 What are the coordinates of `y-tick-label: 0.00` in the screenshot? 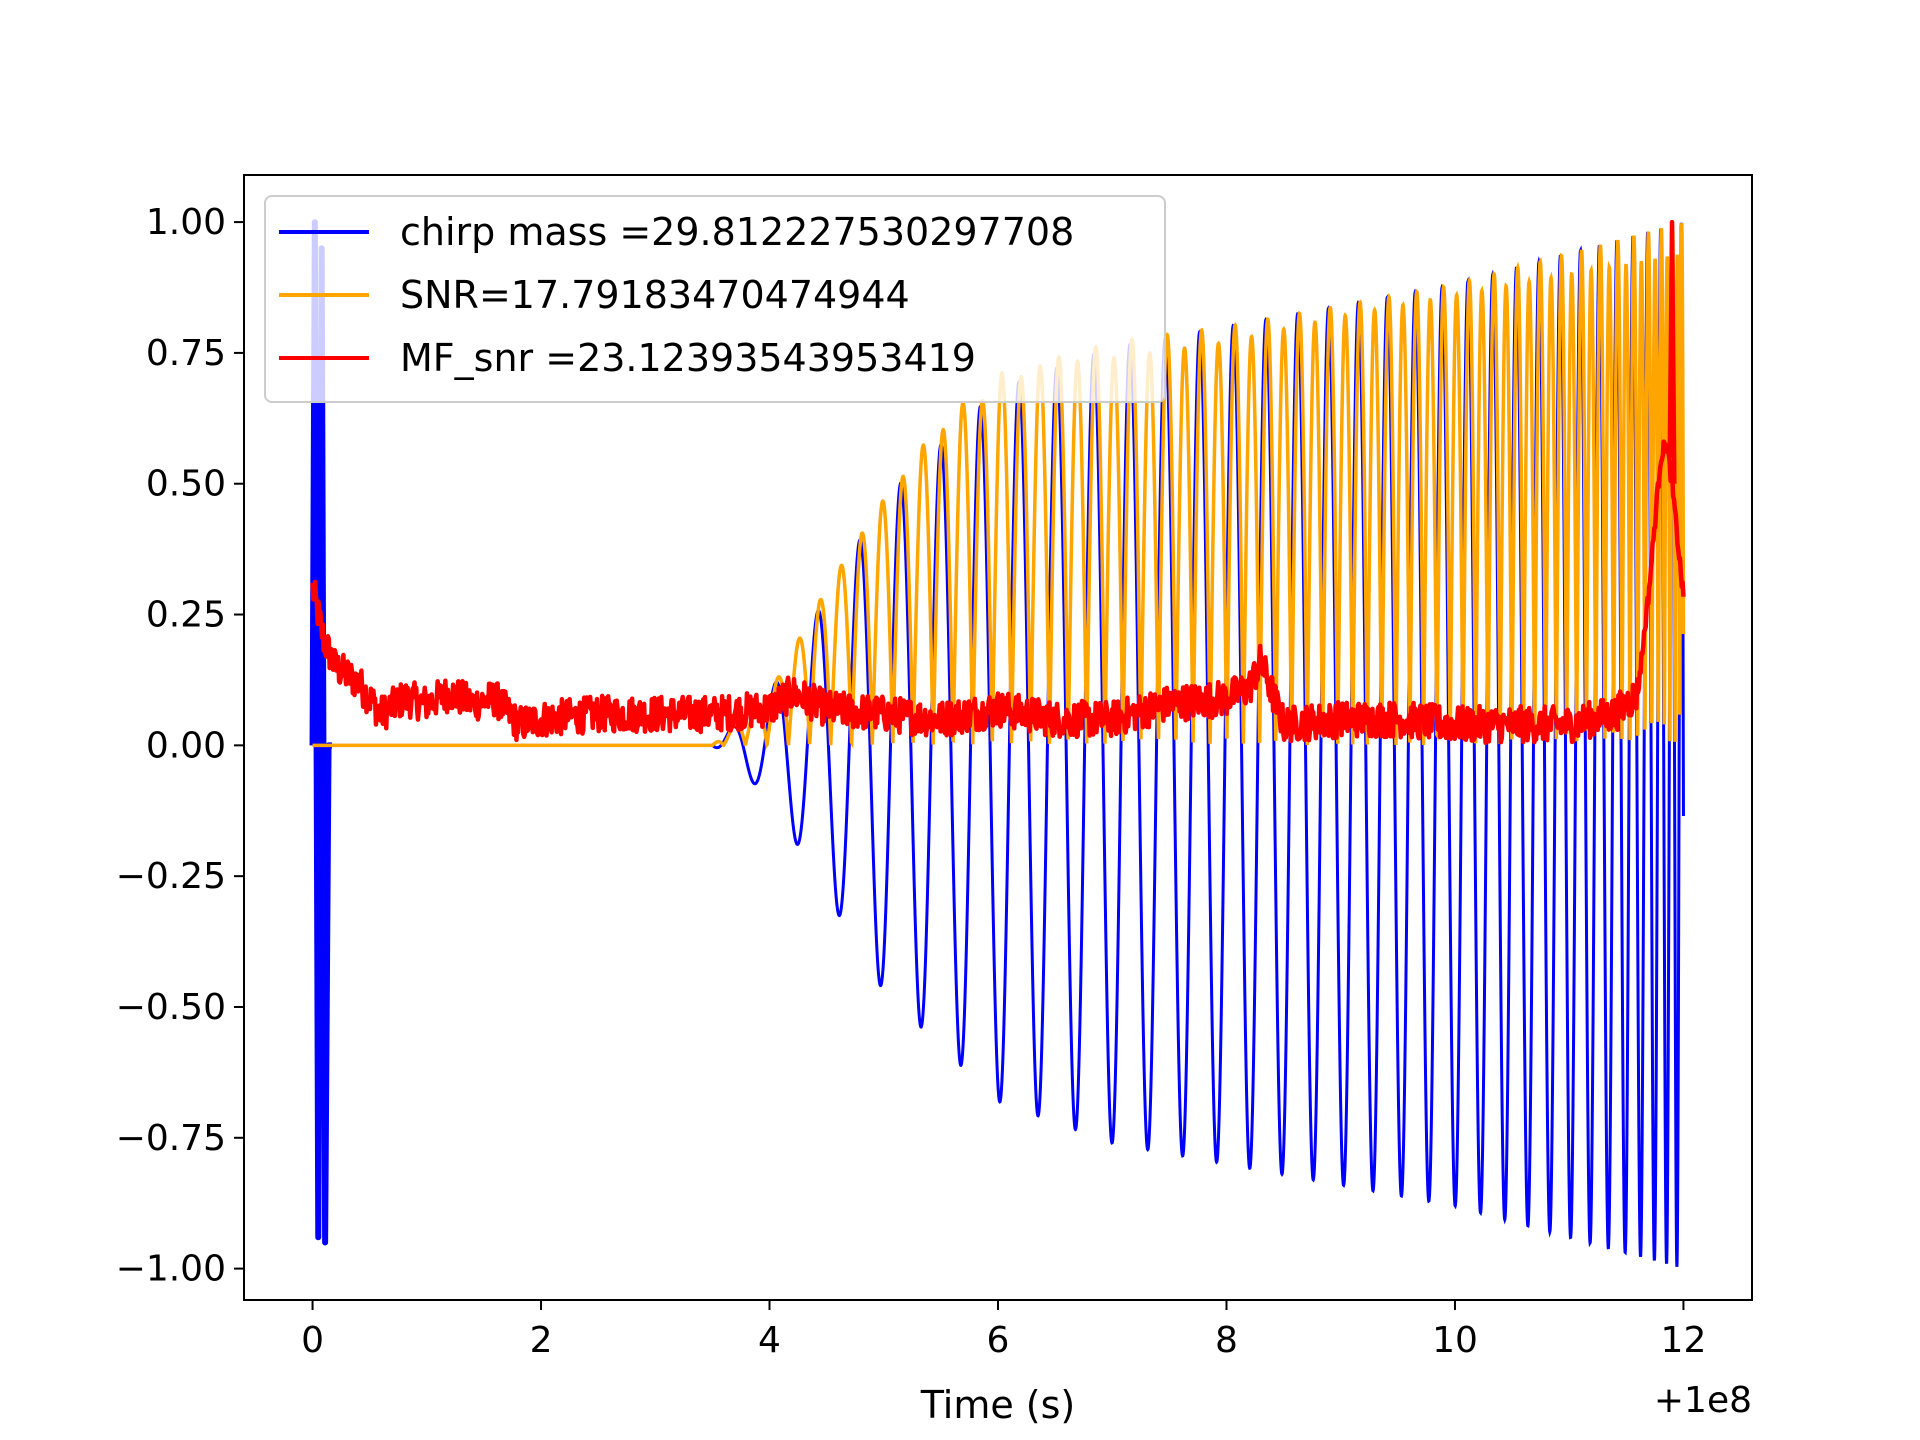 It's located at (186, 745).